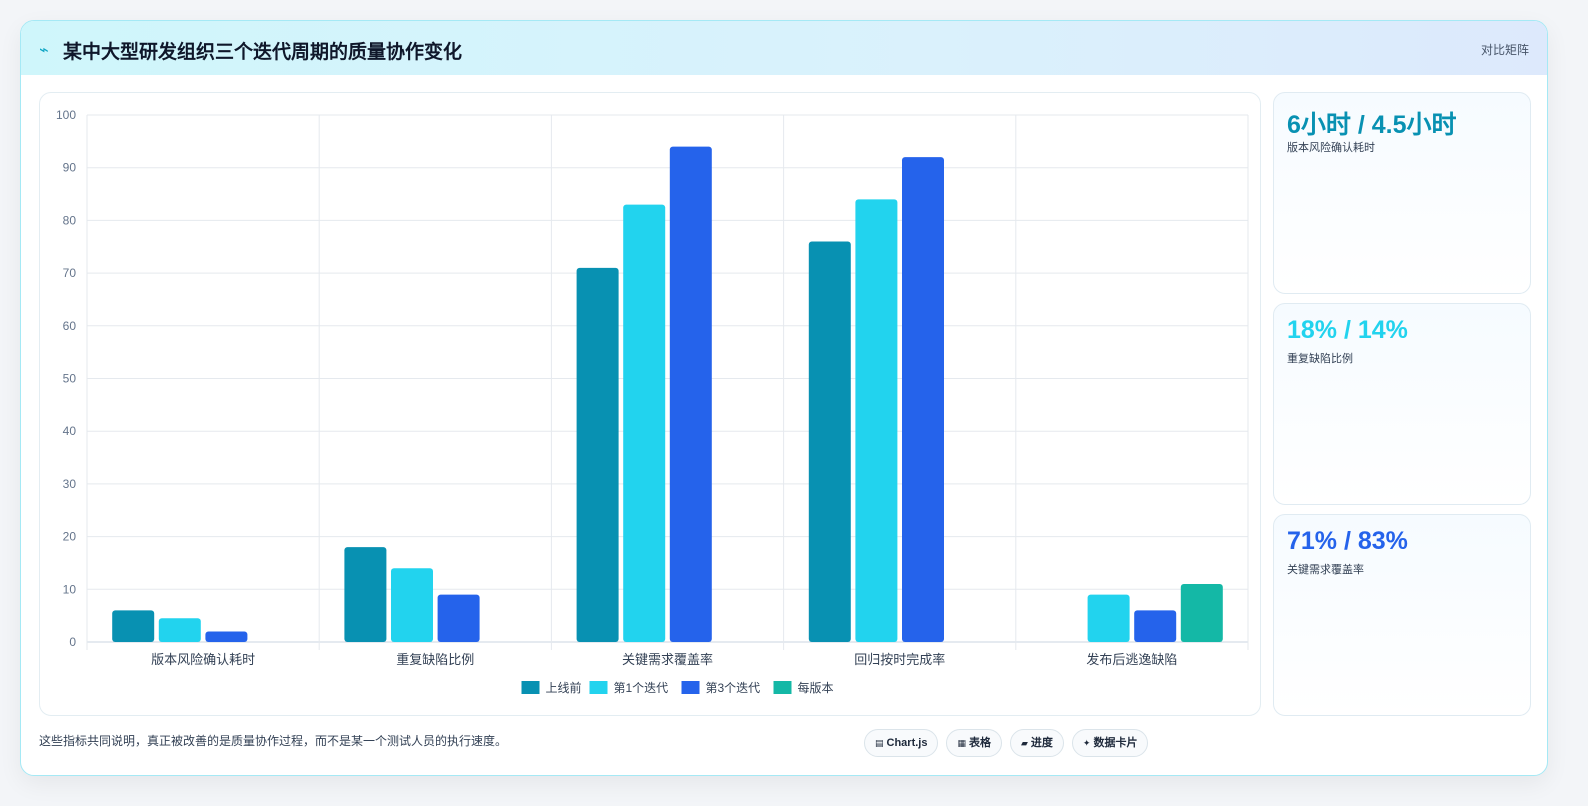 This screenshot has width=1588, height=806. Describe the element at coordinates (667, 659) in the screenshot. I see `x-tick-label: 关键需求覆盖率` at that location.